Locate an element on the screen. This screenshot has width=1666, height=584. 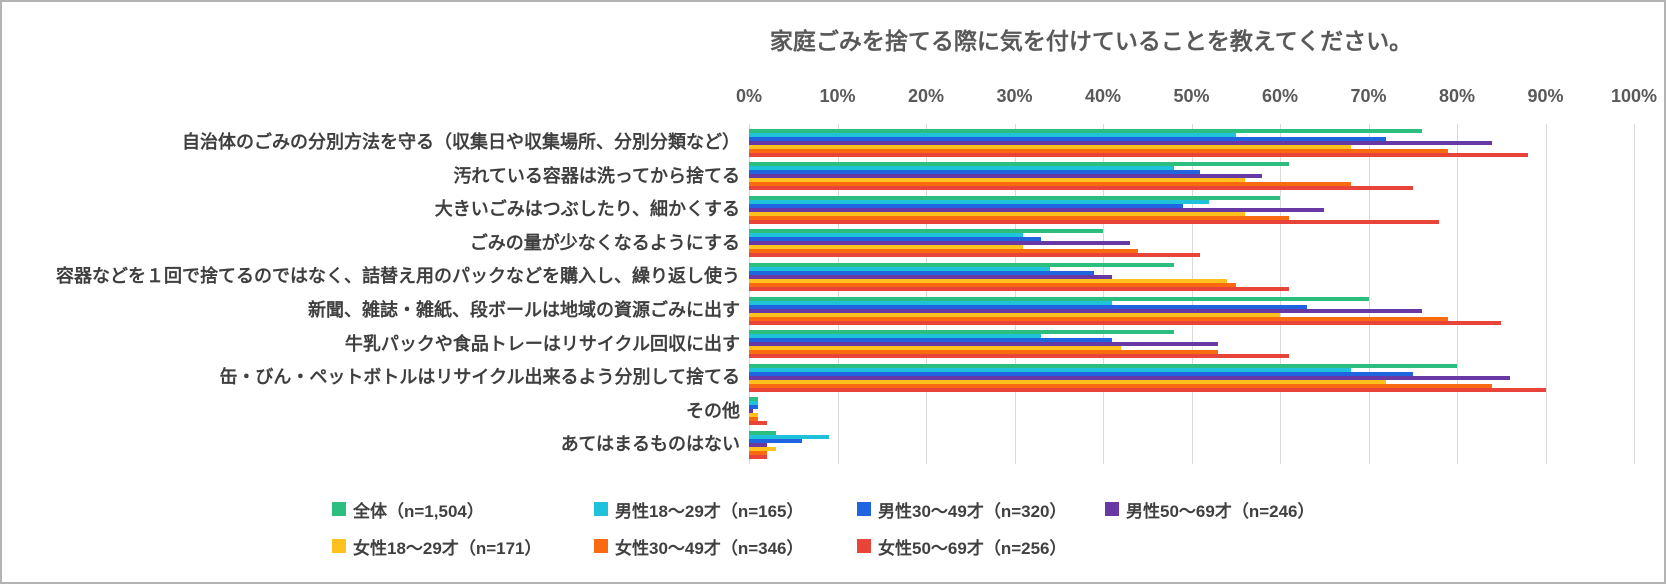
x-axis-tick-label: 20% is located at coordinates (926, 96).